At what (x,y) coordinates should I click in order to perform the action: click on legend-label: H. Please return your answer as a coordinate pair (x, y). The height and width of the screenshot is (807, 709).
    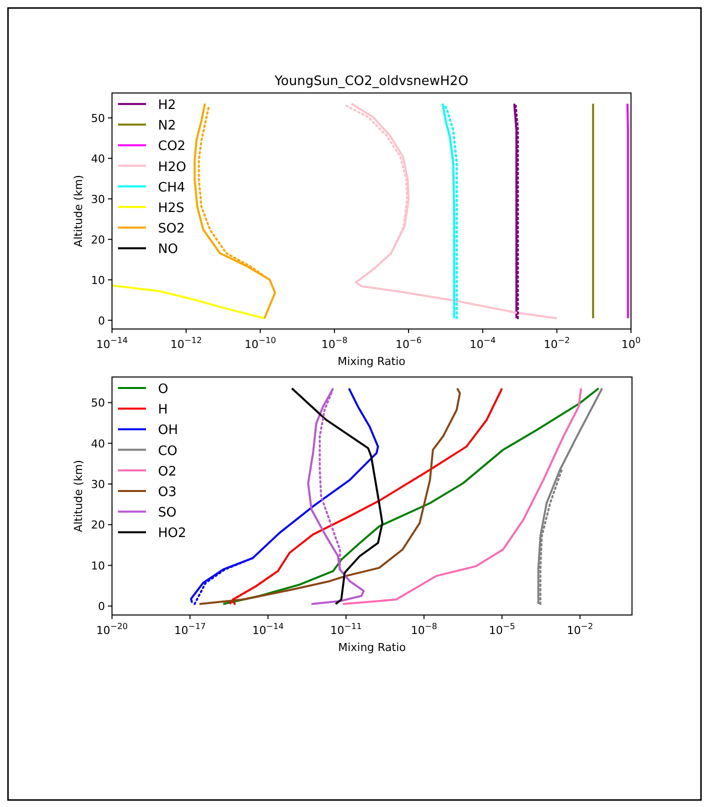
    Looking at the image, I should click on (163, 410).